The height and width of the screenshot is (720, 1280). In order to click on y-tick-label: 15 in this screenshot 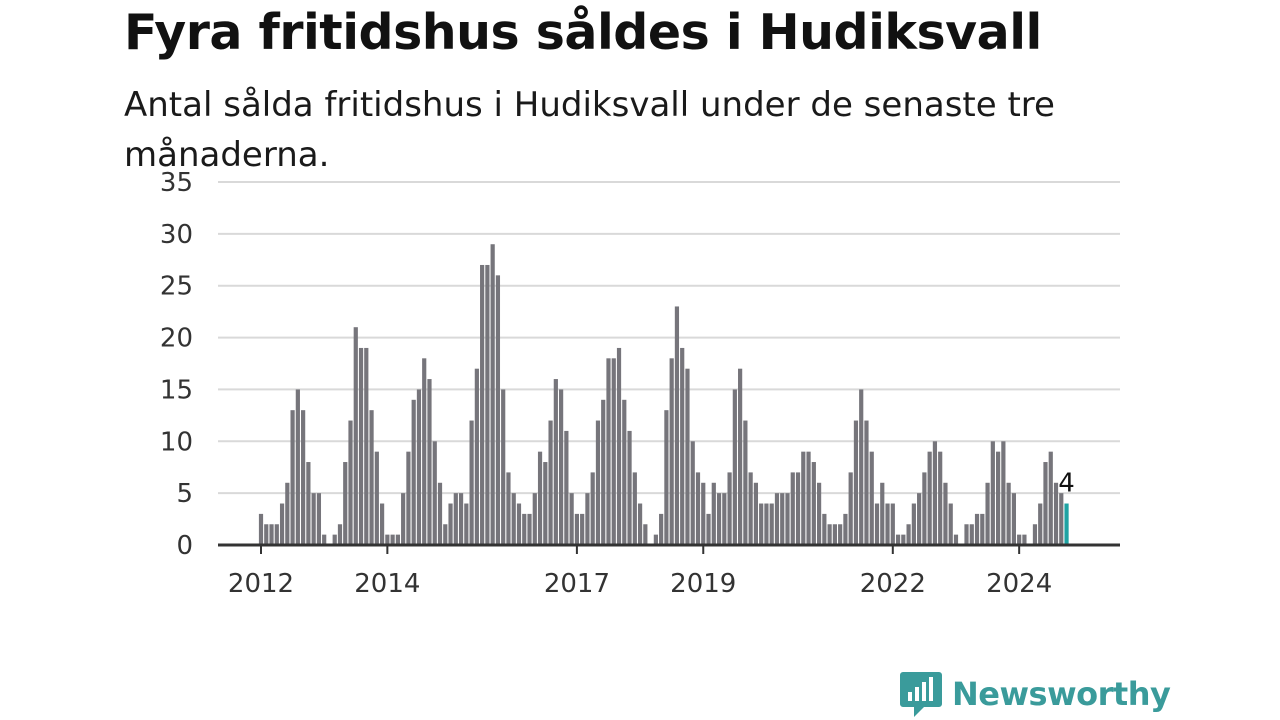, I will do `click(176, 390)`.